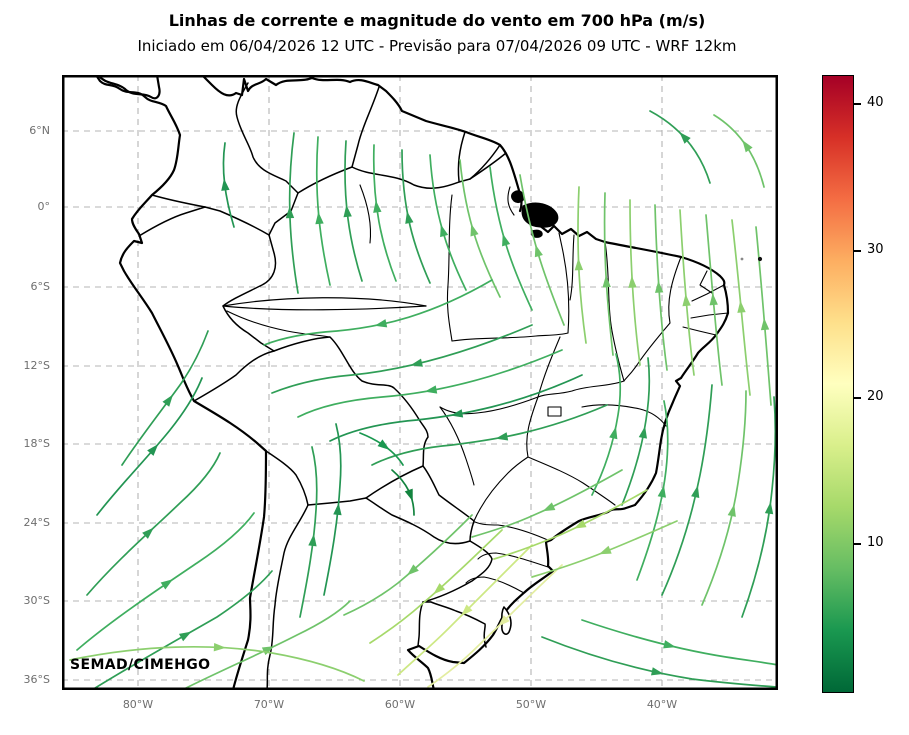 This screenshot has width=909, height=735. What do you see at coordinates (44, 206) in the screenshot?
I see `lat-tick-label: 0°` at bounding box center [44, 206].